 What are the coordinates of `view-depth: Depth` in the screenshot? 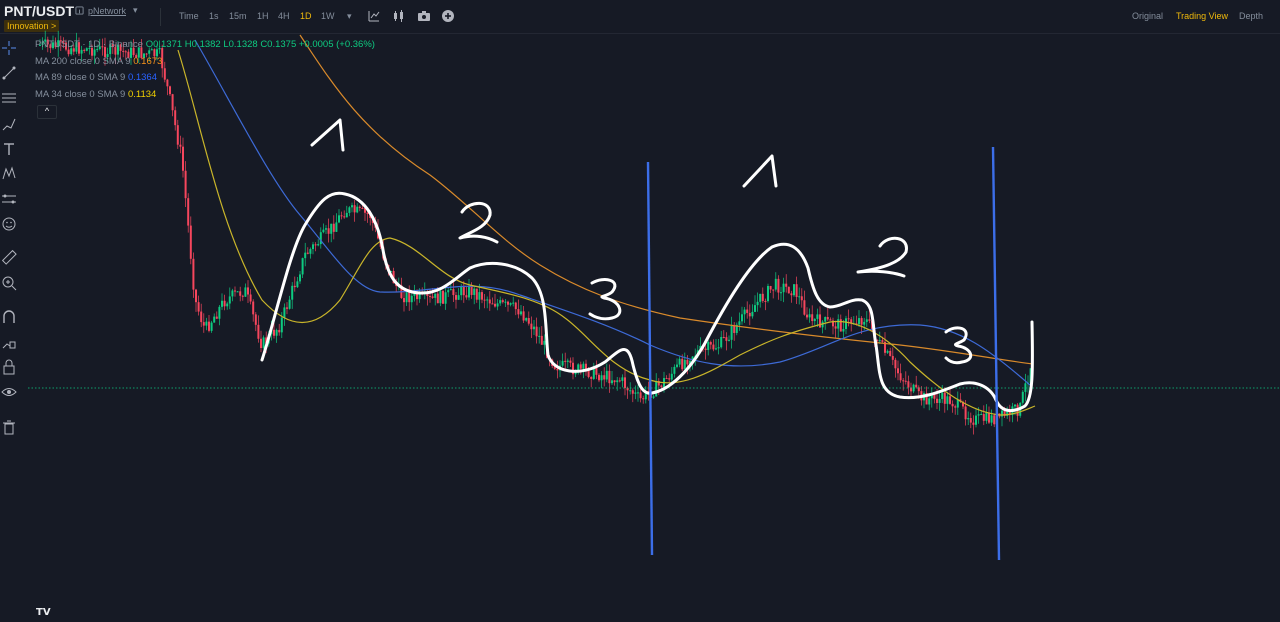 It's located at (1251, 16).